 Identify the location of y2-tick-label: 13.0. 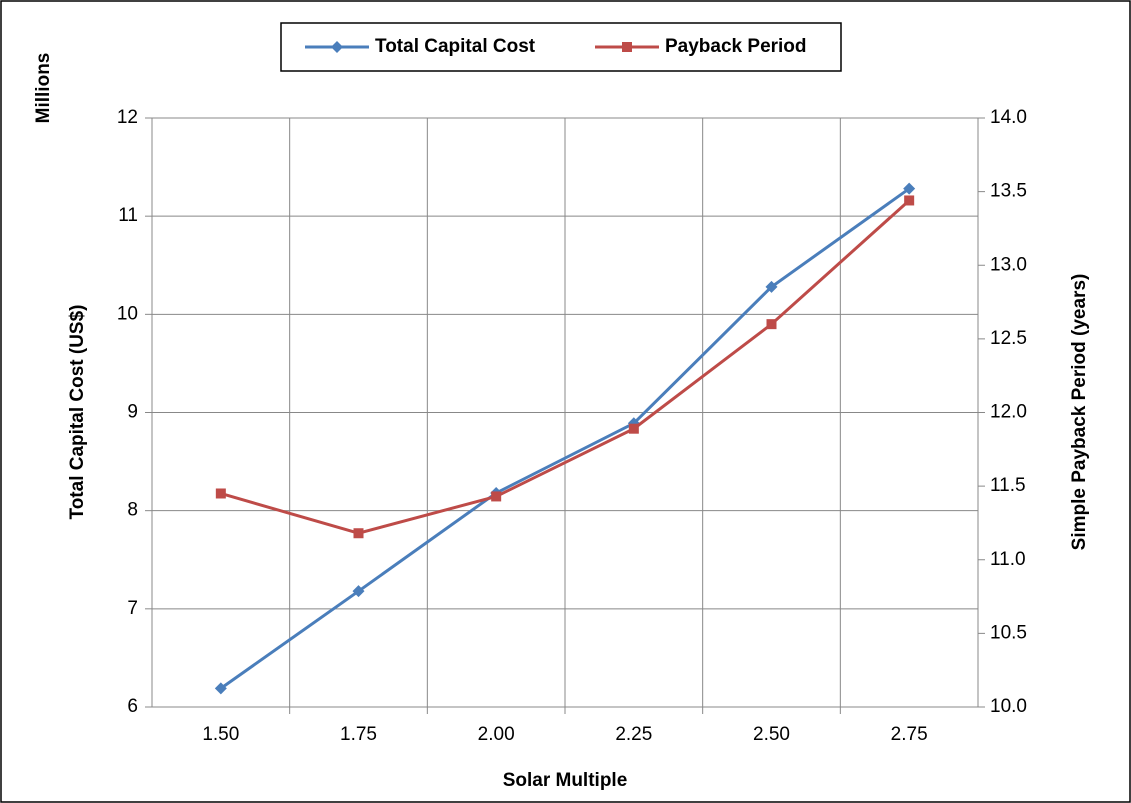
(1008, 264).